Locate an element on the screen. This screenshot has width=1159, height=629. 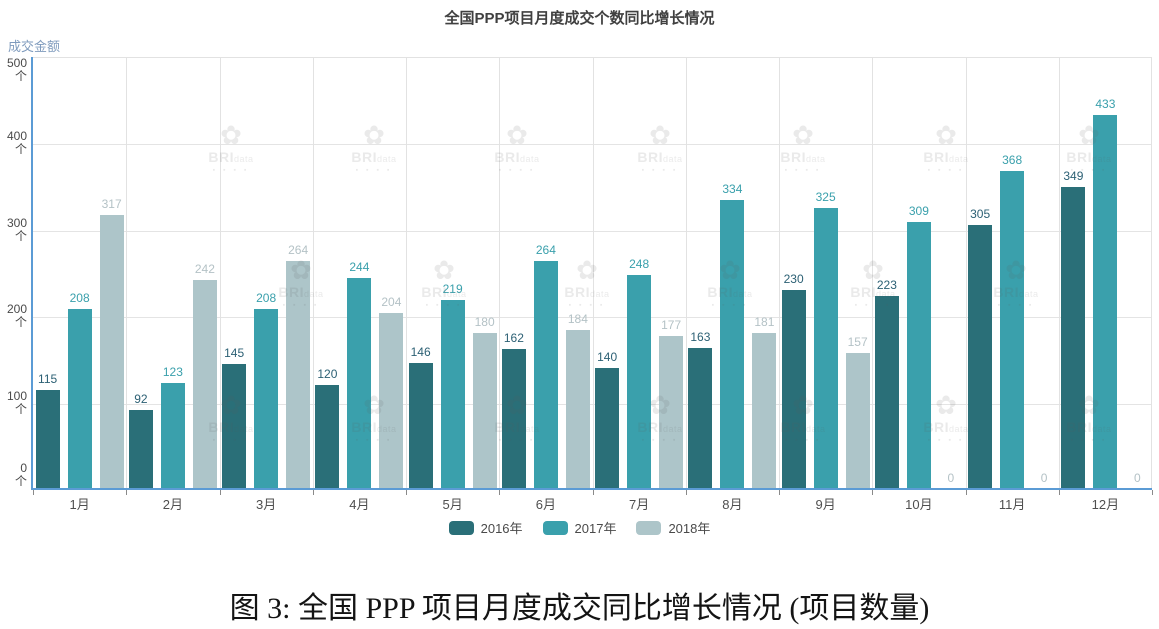
bar-2017年-12月 is located at coordinates (1105, 301).